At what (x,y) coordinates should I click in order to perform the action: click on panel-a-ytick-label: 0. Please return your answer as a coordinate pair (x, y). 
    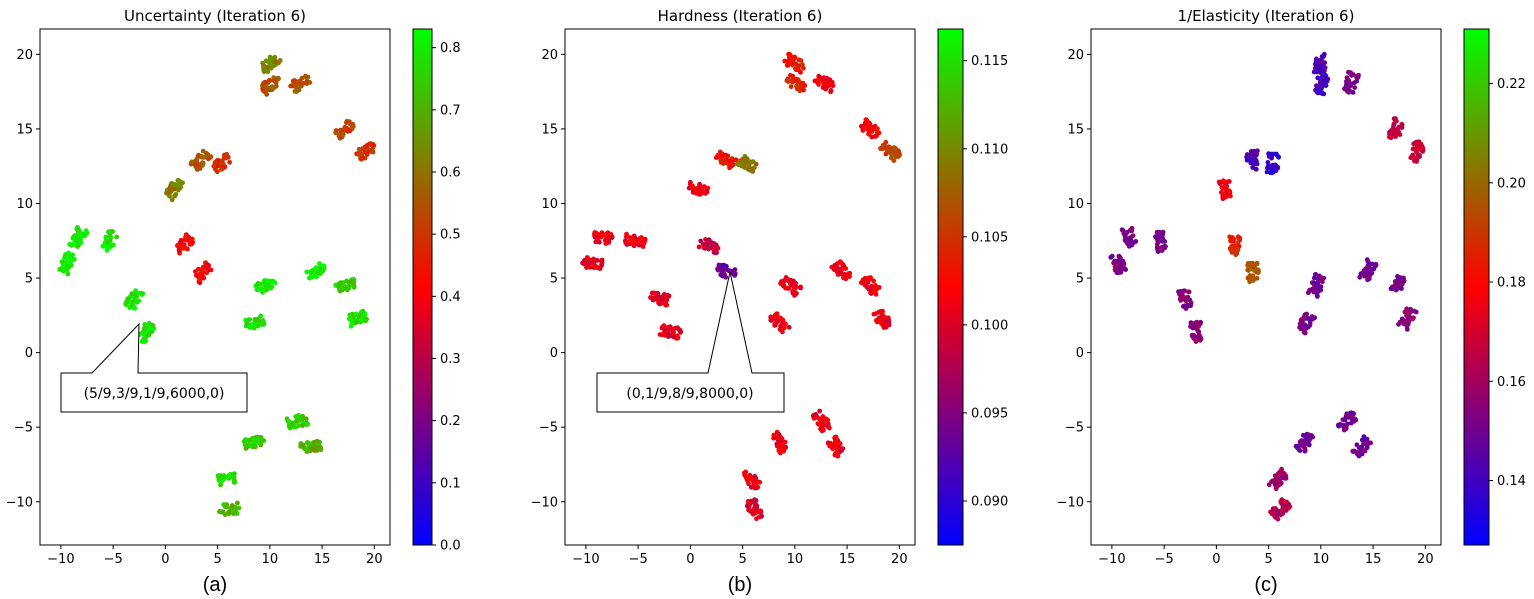
    Looking at the image, I should click on (29, 353).